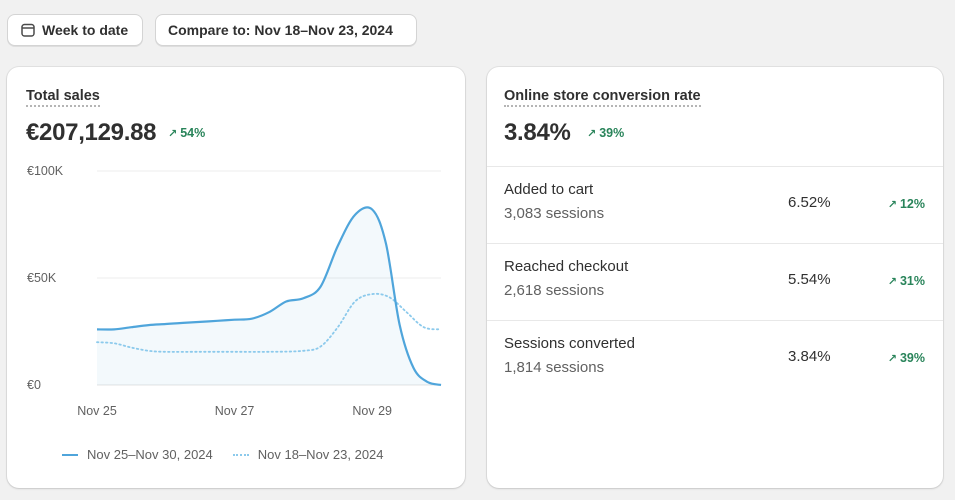 This screenshot has height=500, width=955. I want to click on chart-legend: Nov 25–Nov 30, 2024 Nov 18–Nov 23, 2024, so click(233, 454).